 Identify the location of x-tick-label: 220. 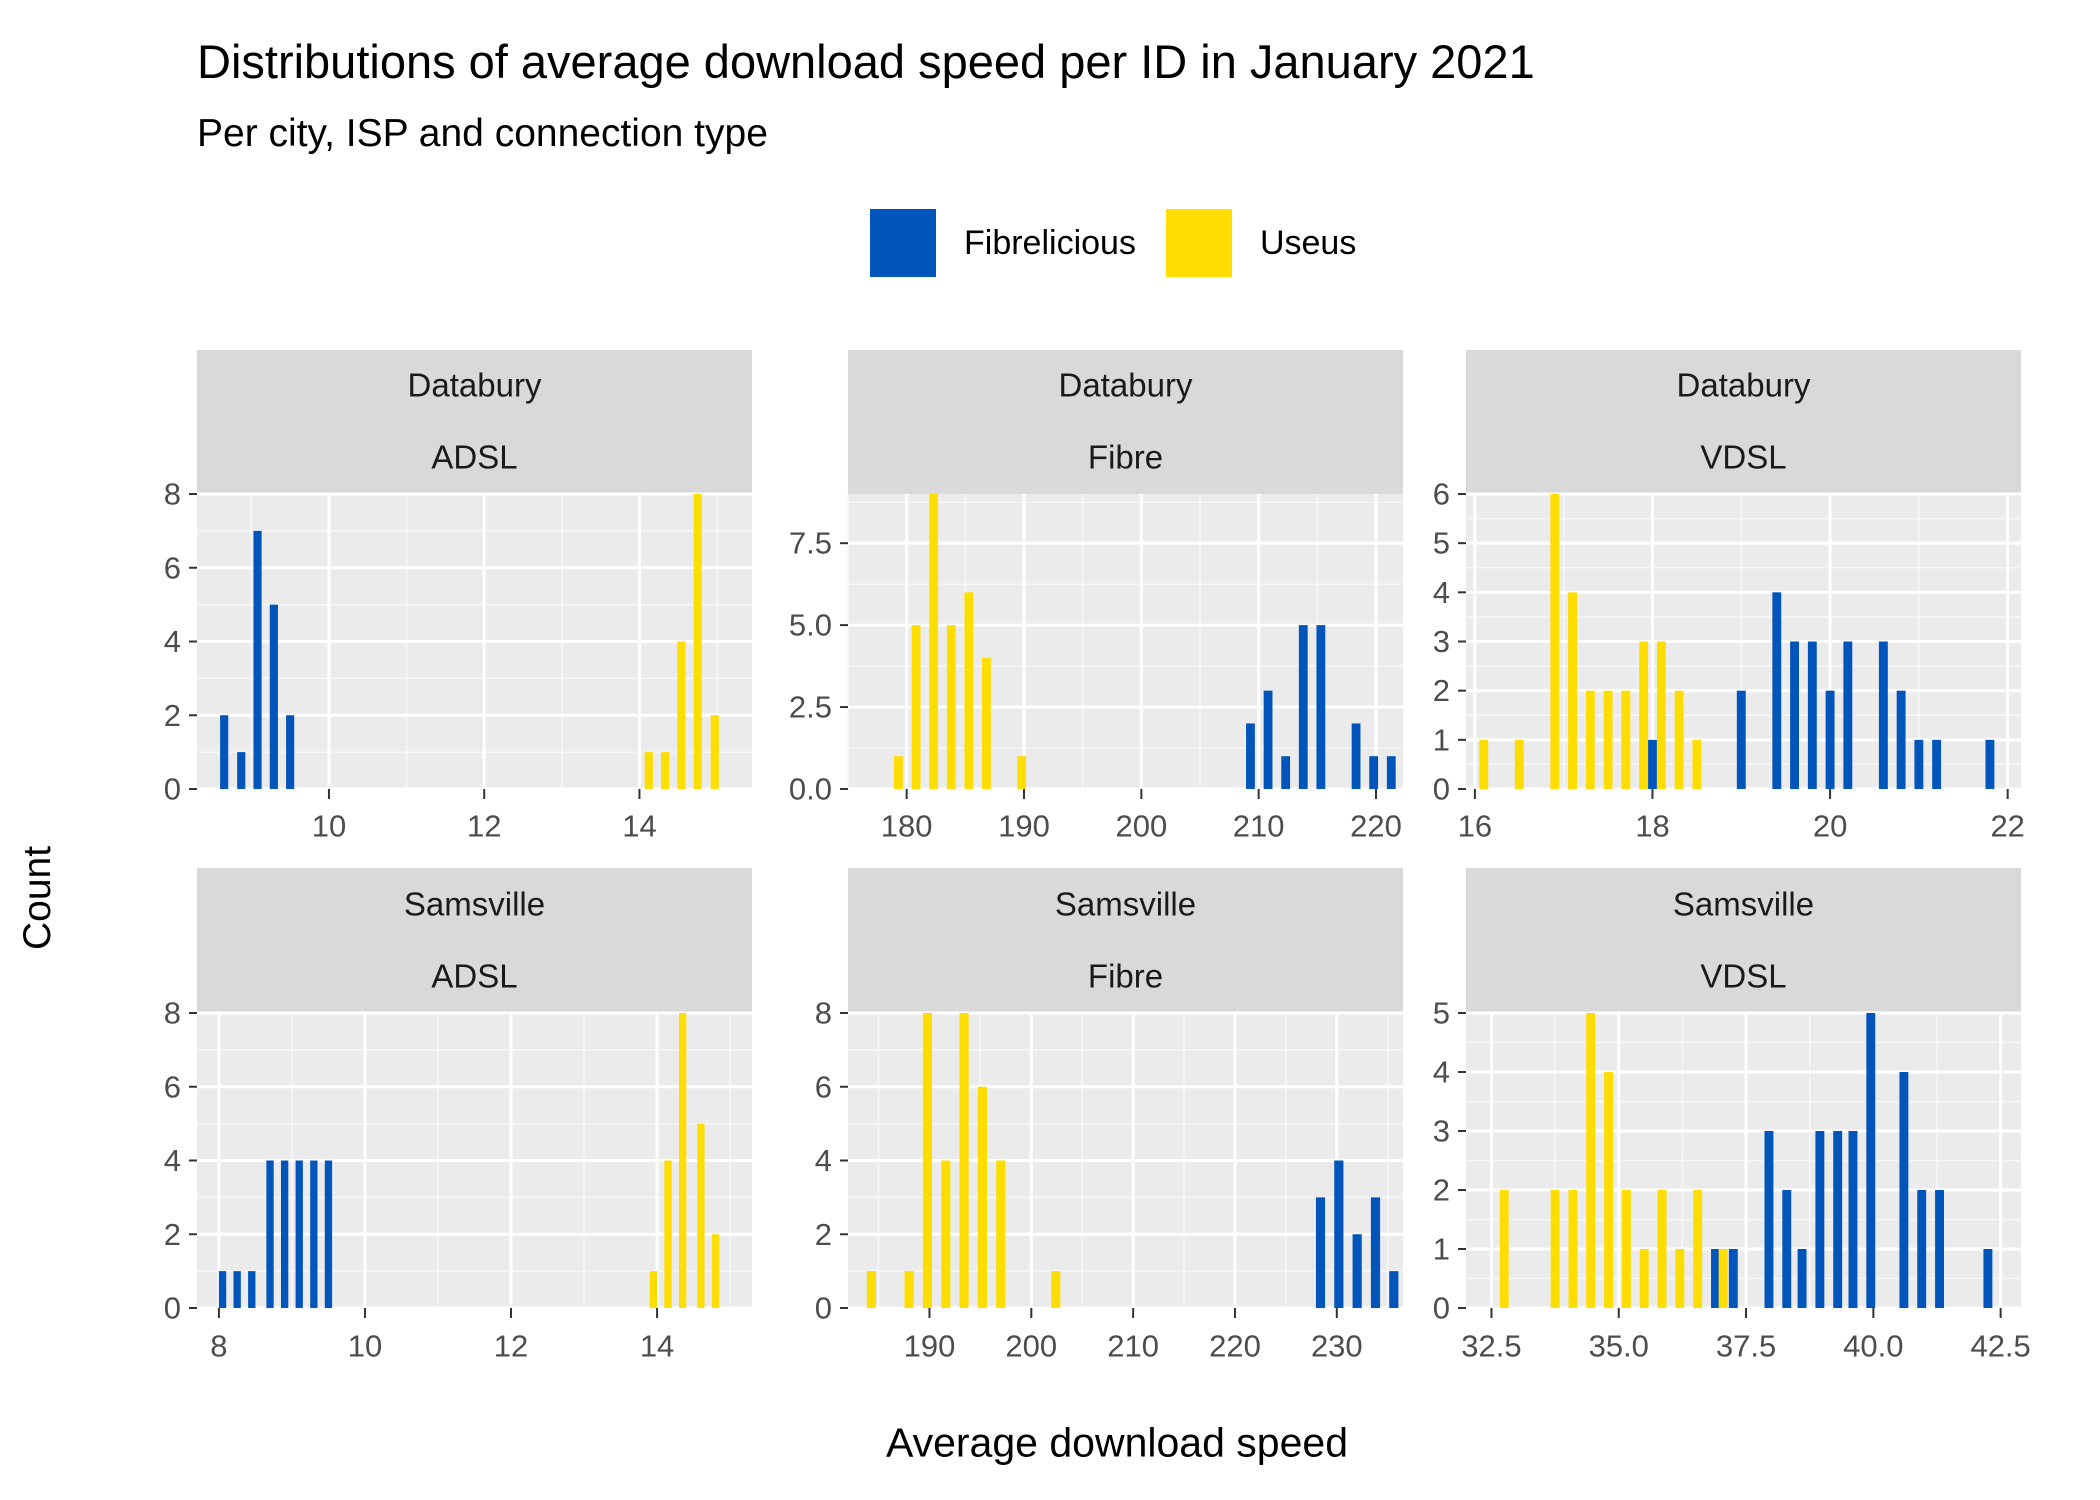
(1376, 826).